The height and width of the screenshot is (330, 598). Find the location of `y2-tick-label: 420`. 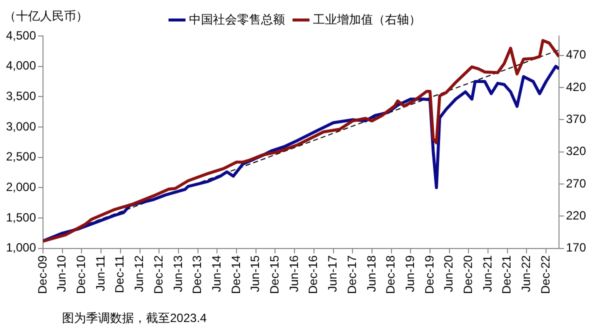

y2-tick-label: 420 is located at coordinates (576, 87).